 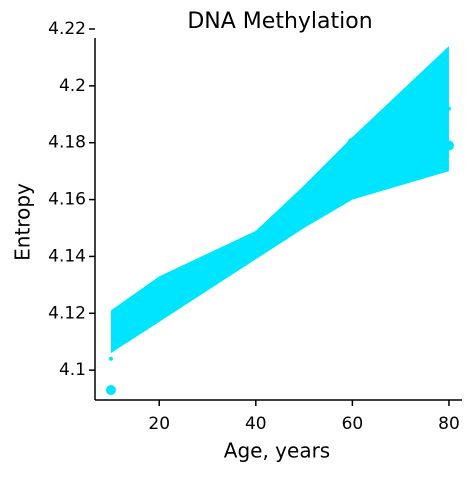 I want to click on x-tick-label: 20, so click(x=159, y=424).